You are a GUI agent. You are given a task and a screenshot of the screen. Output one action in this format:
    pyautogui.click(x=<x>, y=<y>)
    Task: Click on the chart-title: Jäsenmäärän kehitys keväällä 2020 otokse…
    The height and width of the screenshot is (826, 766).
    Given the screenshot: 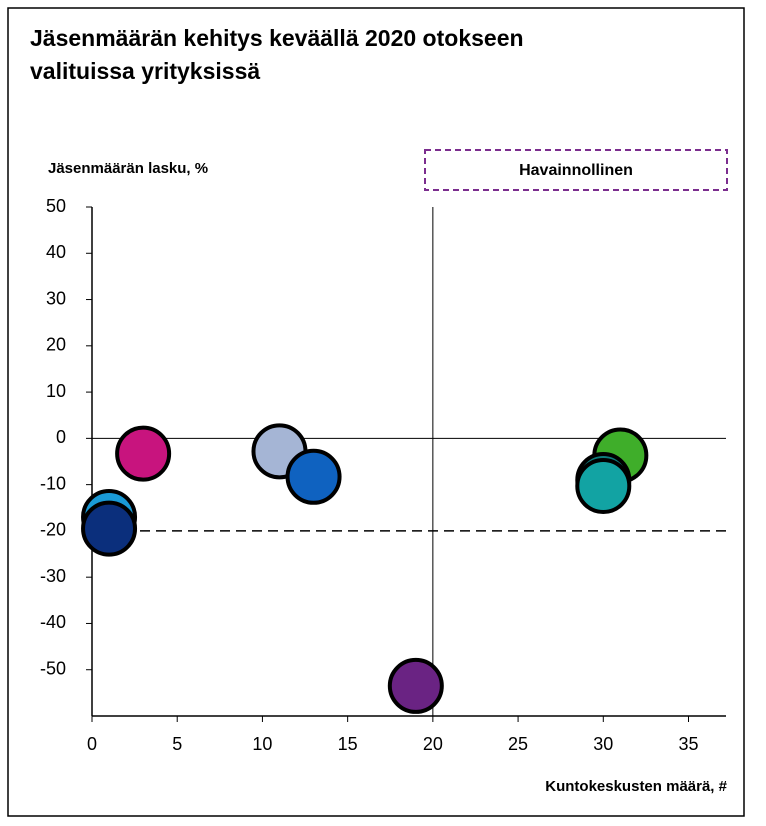 What is the action you would take?
    pyautogui.click(x=277, y=38)
    